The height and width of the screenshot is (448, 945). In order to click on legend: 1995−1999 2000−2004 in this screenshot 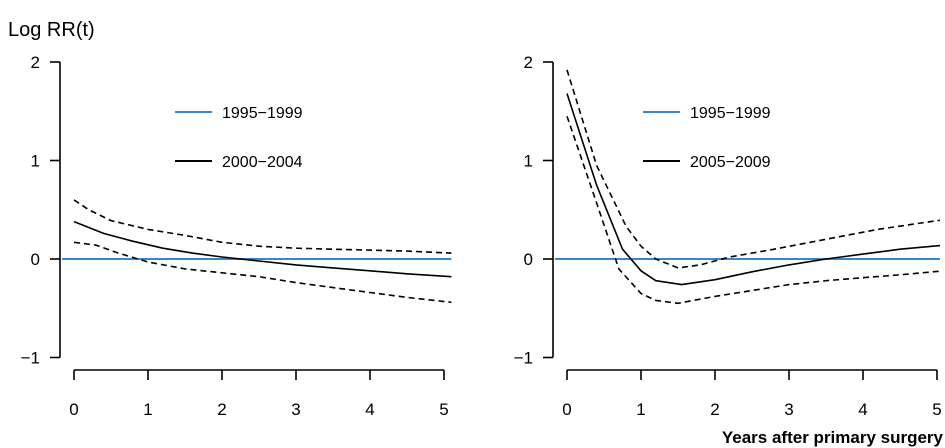, I will do `click(239, 138)`.